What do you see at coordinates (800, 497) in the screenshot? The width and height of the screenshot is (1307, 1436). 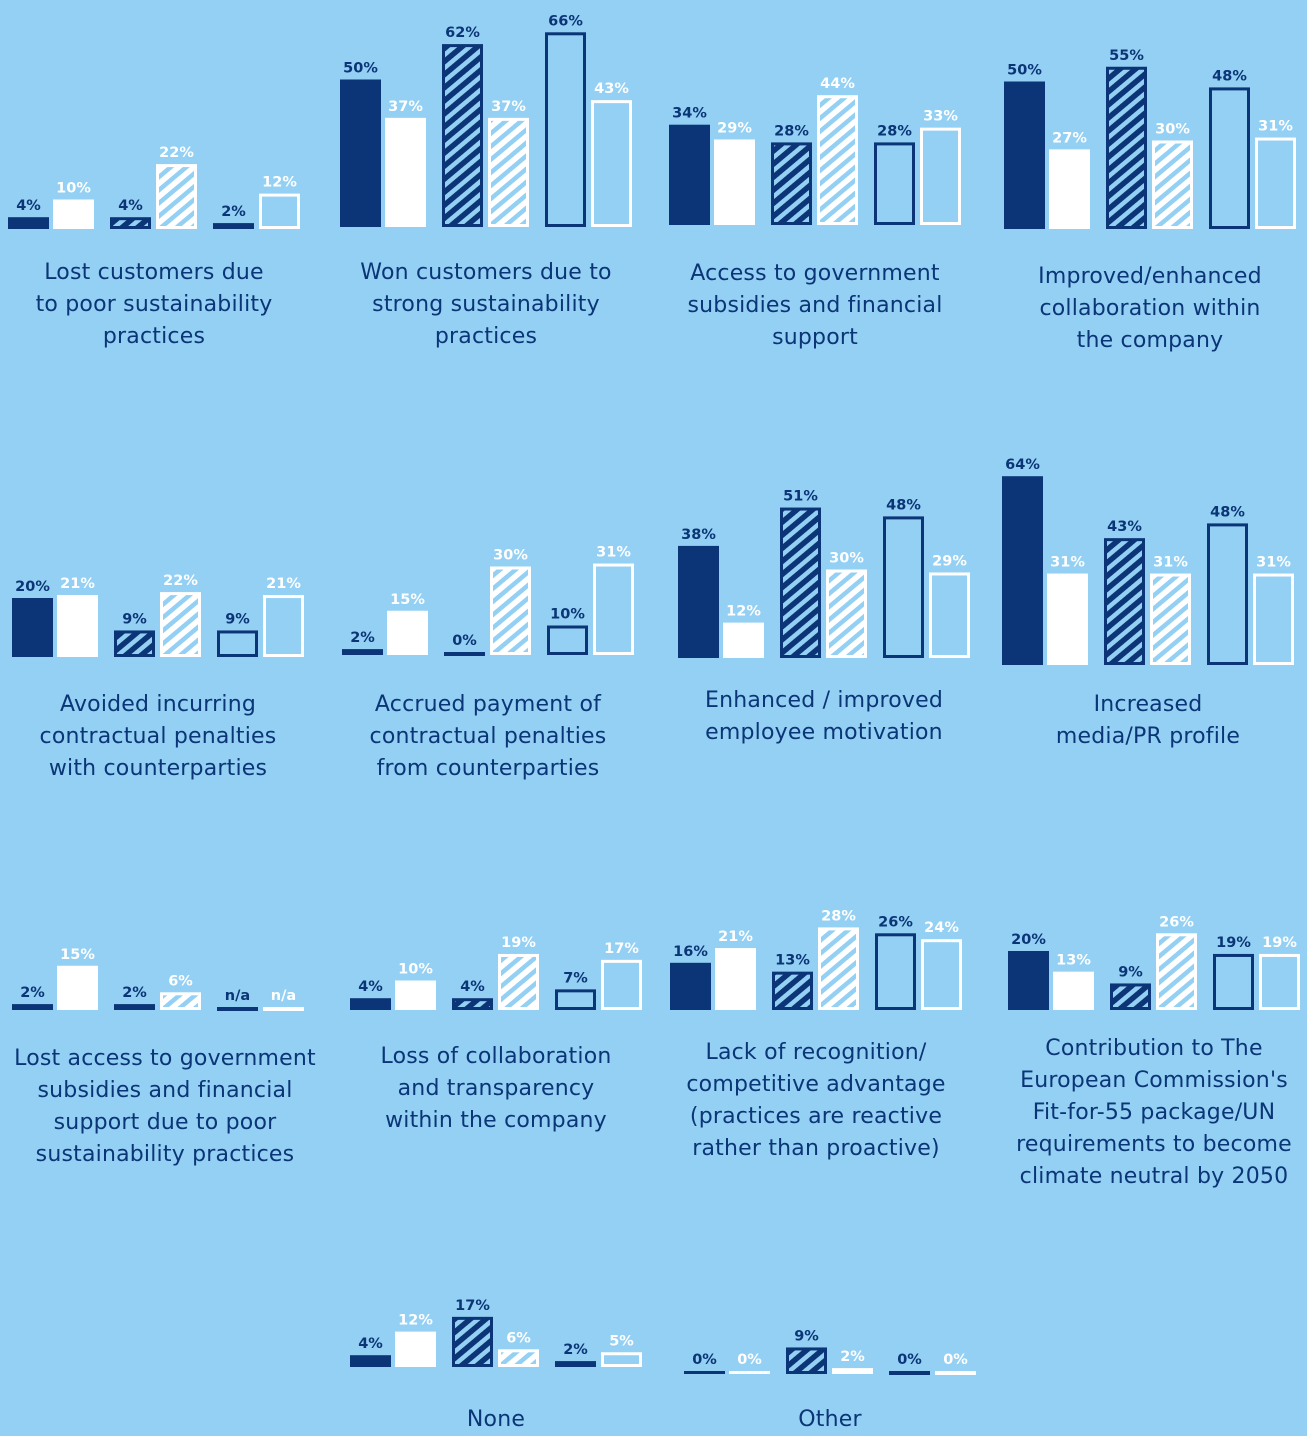 I see `bar-value-label: 51%` at bounding box center [800, 497].